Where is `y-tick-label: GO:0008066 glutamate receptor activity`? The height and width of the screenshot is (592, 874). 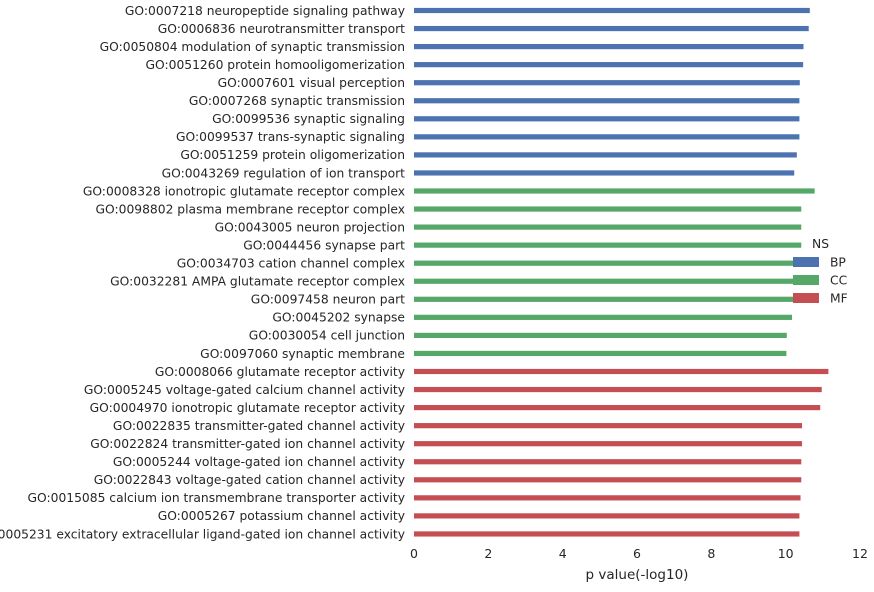
y-tick-label: GO:0008066 glutamate receptor activity is located at coordinates (280, 372).